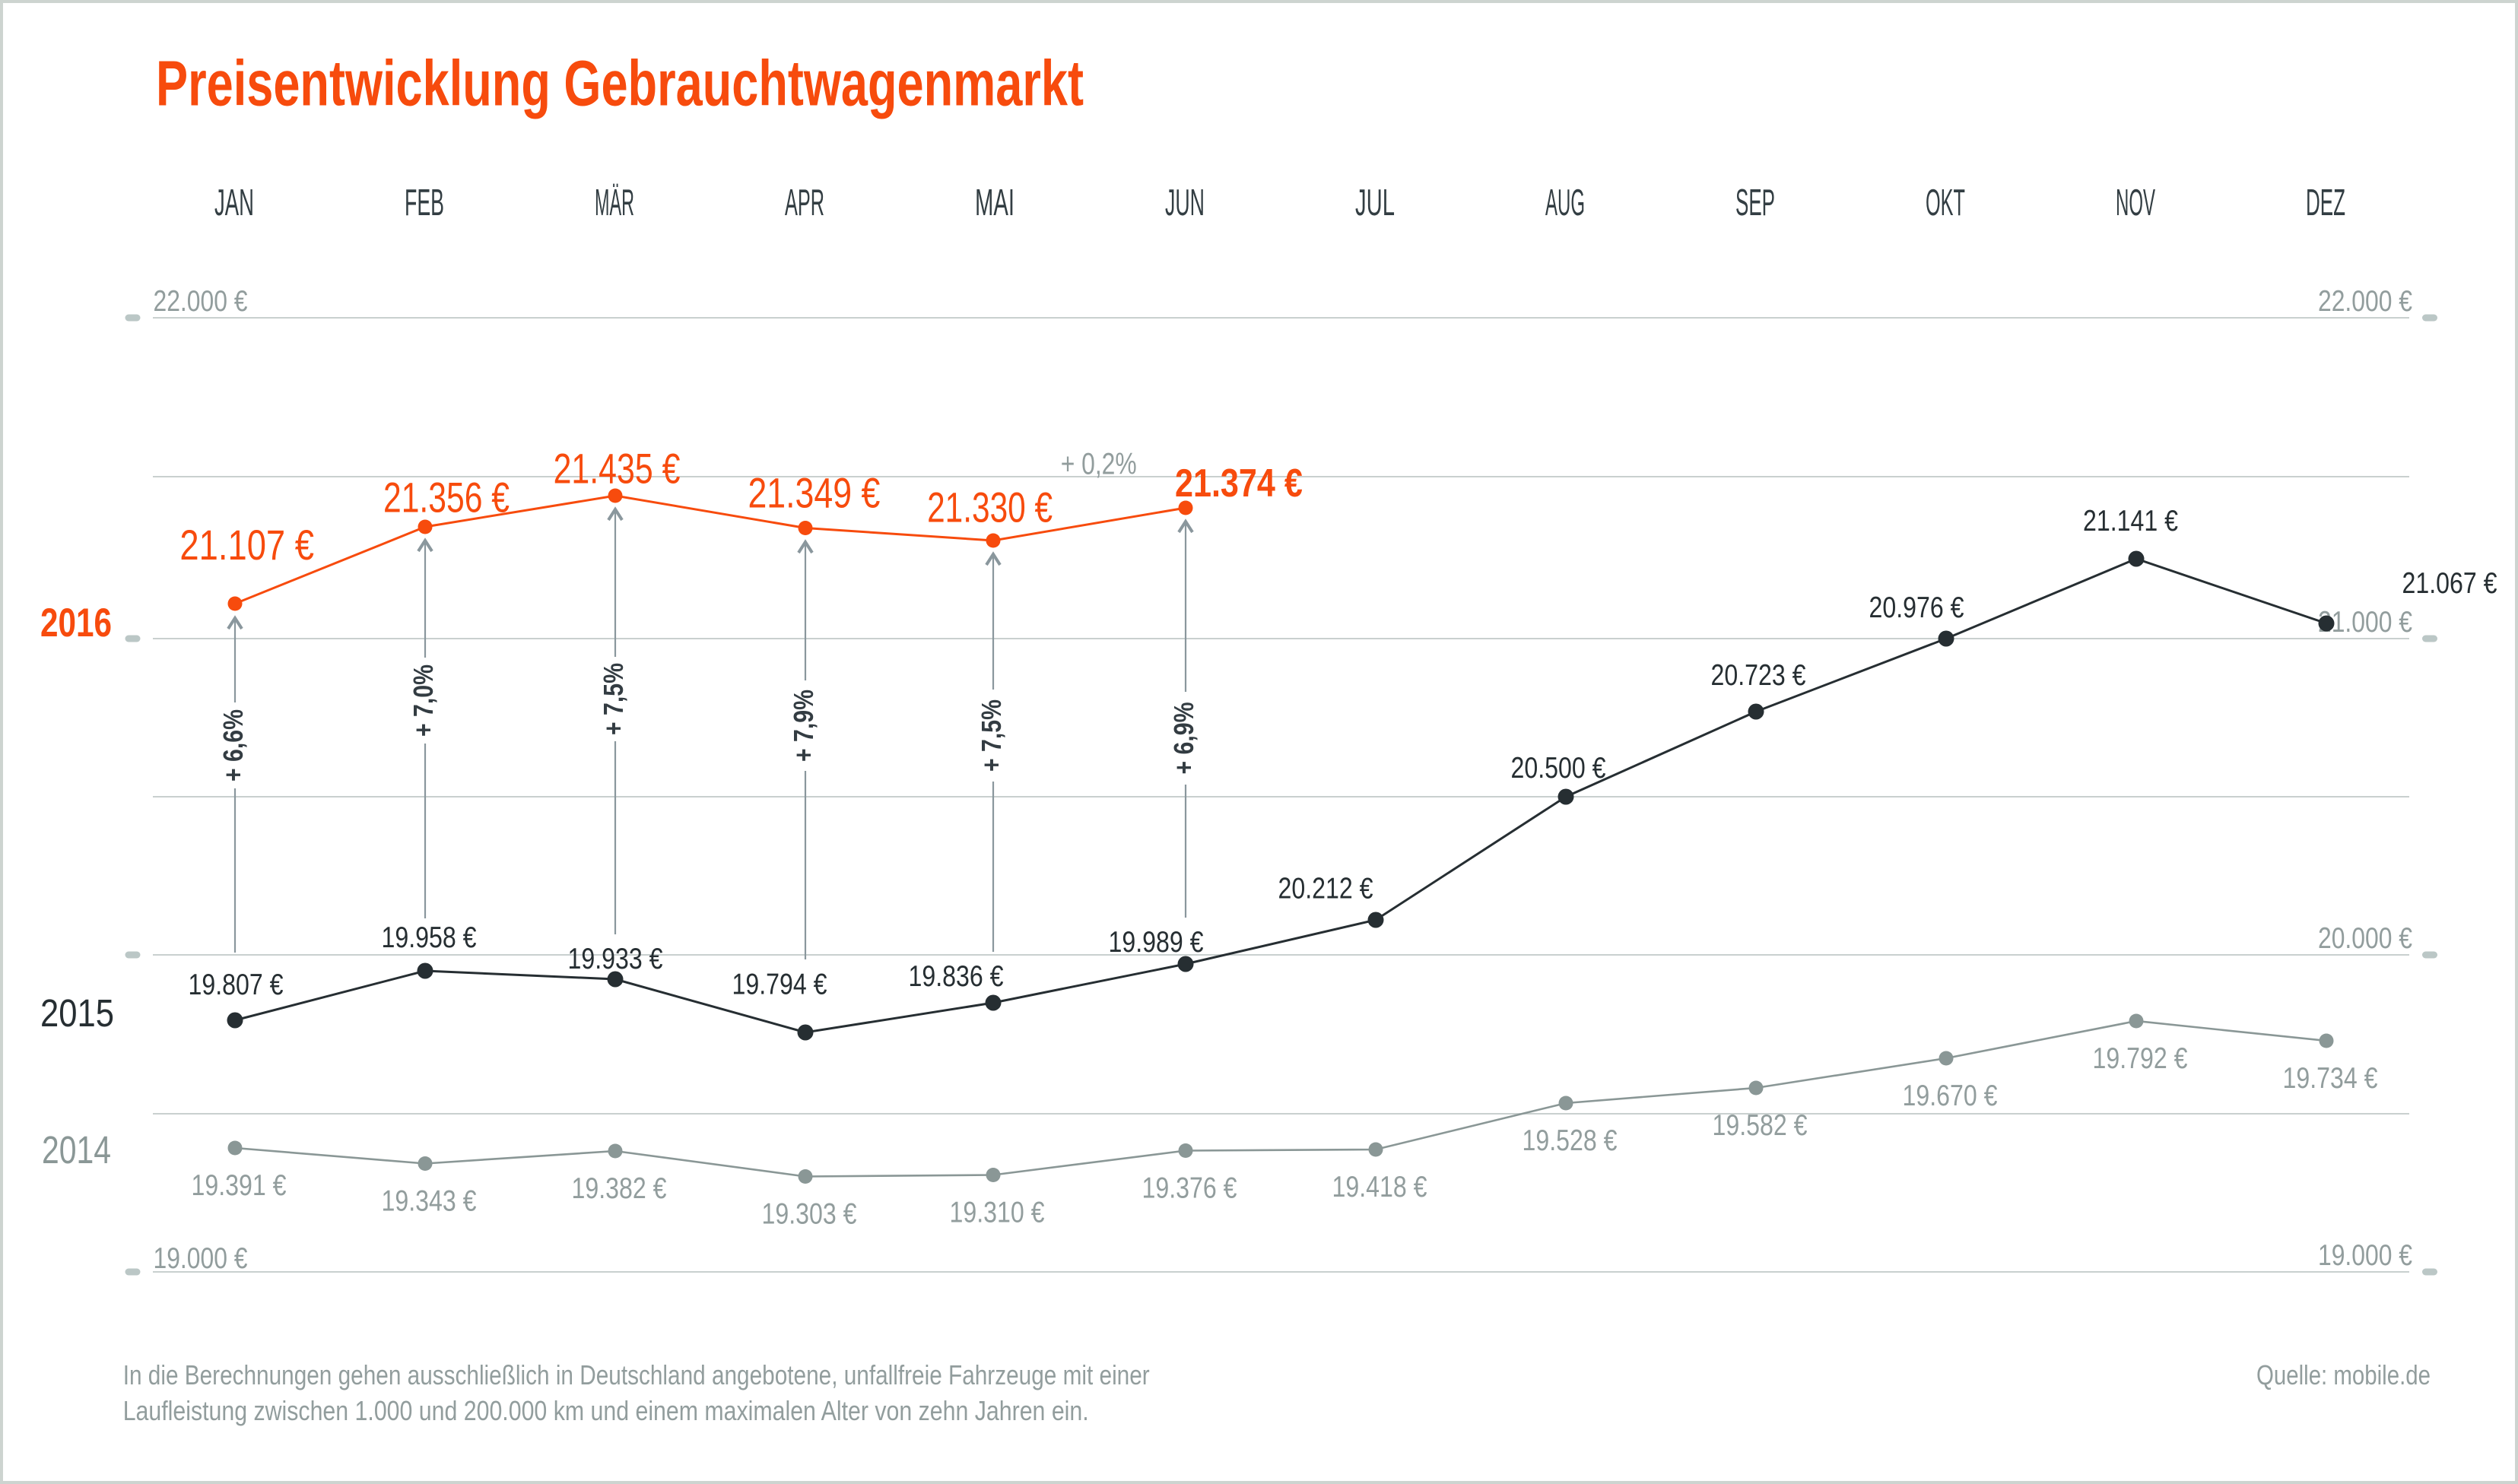  Describe the element at coordinates (805, 203) in the screenshot. I see `svg-text: APR` at that location.